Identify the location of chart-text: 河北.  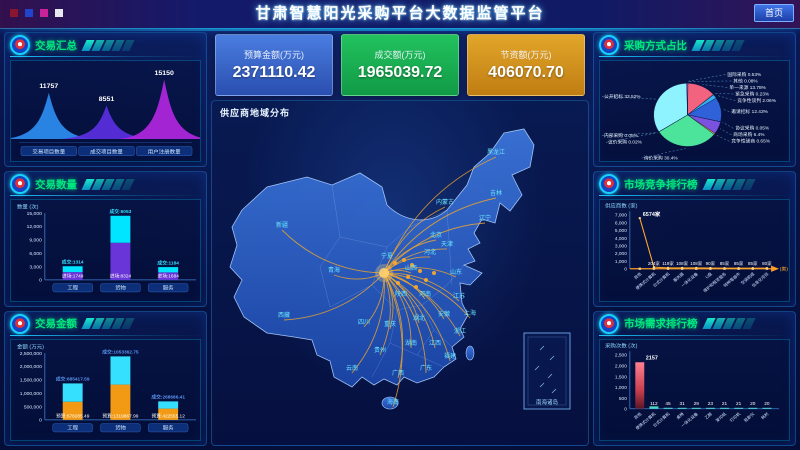
(430, 252).